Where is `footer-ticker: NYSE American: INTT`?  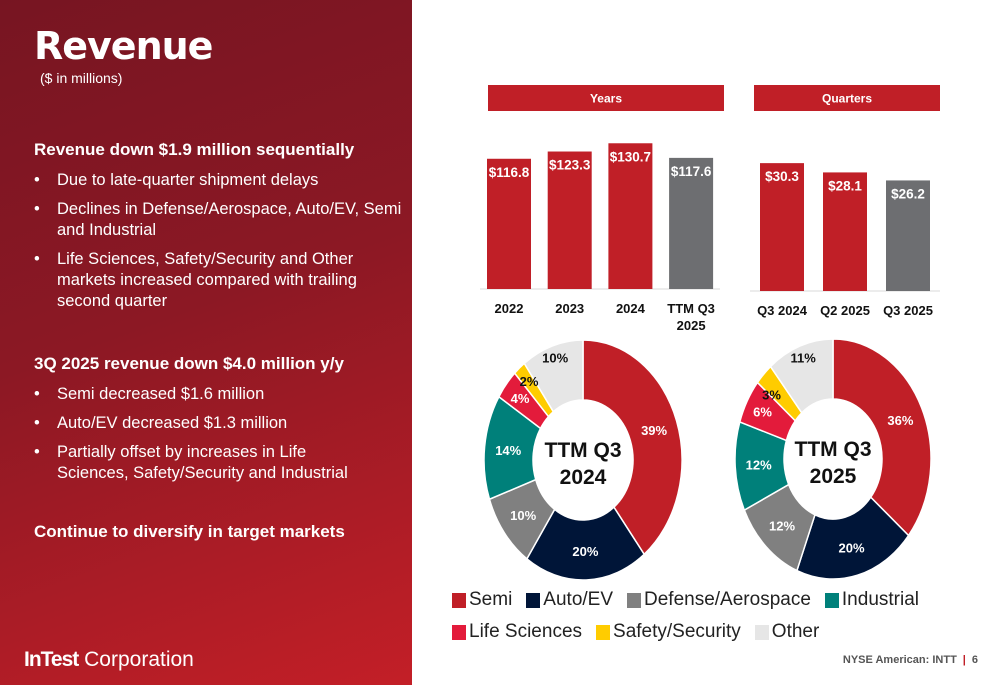 footer-ticker: NYSE American: INTT is located at coordinates (899, 660).